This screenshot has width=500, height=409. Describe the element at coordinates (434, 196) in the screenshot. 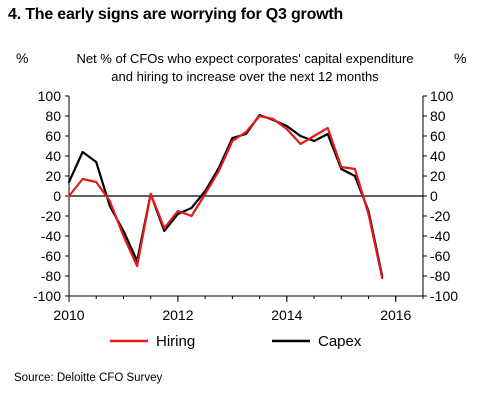

I see `y-tick-label-right: 0` at that location.